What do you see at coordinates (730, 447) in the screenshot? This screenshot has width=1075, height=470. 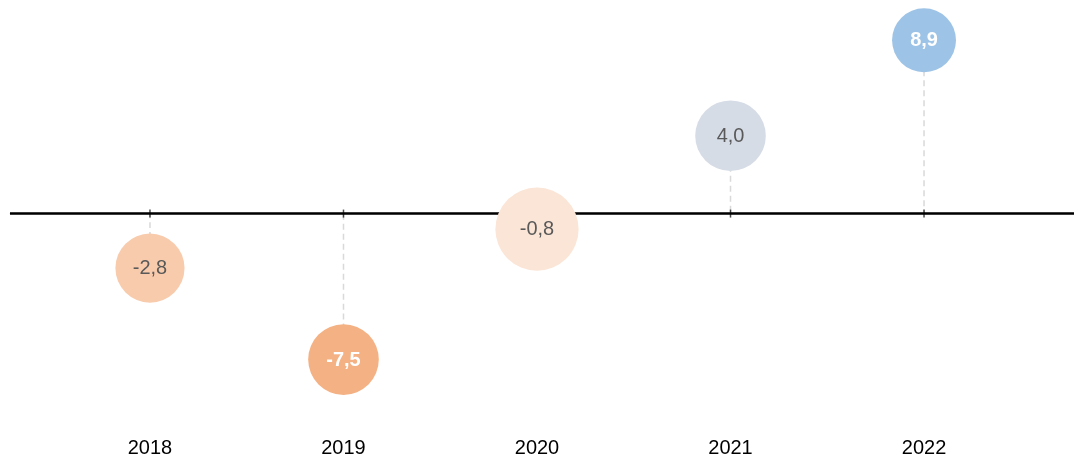 I see `x-tick-label: 2021` at bounding box center [730, 447].